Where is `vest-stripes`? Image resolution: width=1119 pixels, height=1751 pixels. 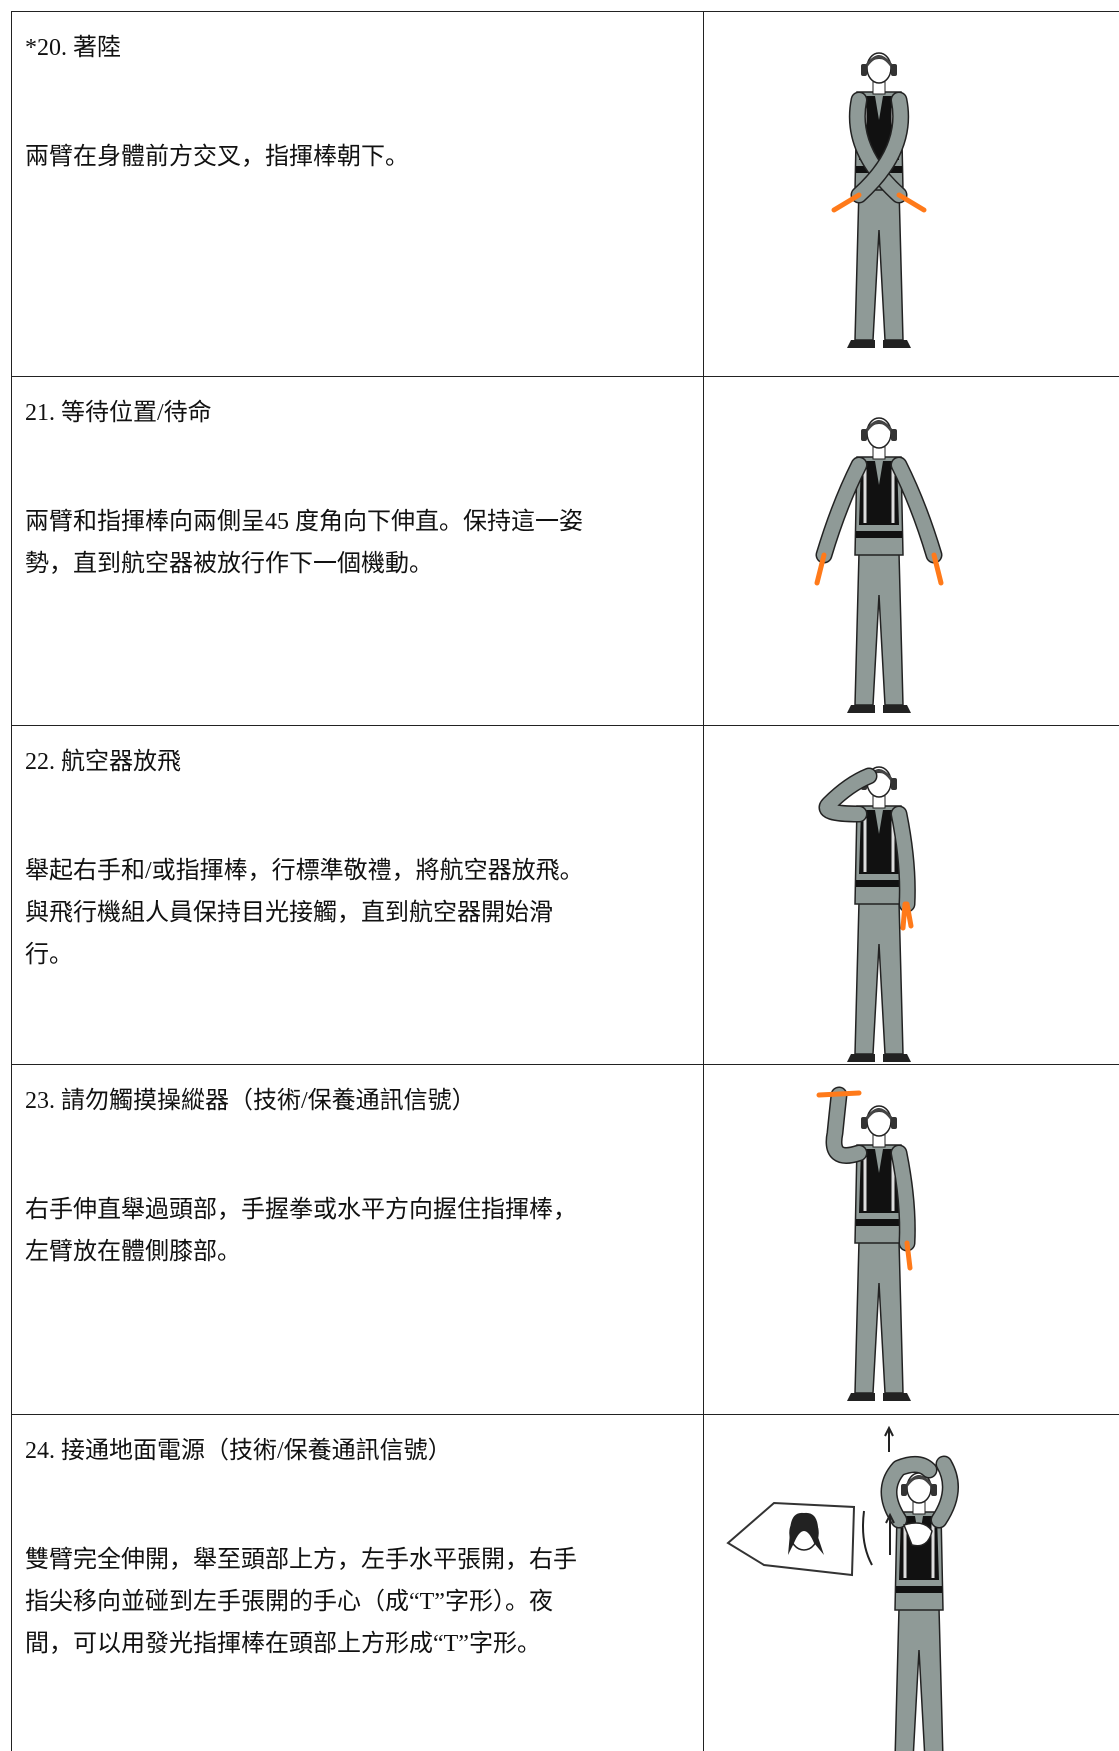 vest-stripes is located at coordinates (879, 493).